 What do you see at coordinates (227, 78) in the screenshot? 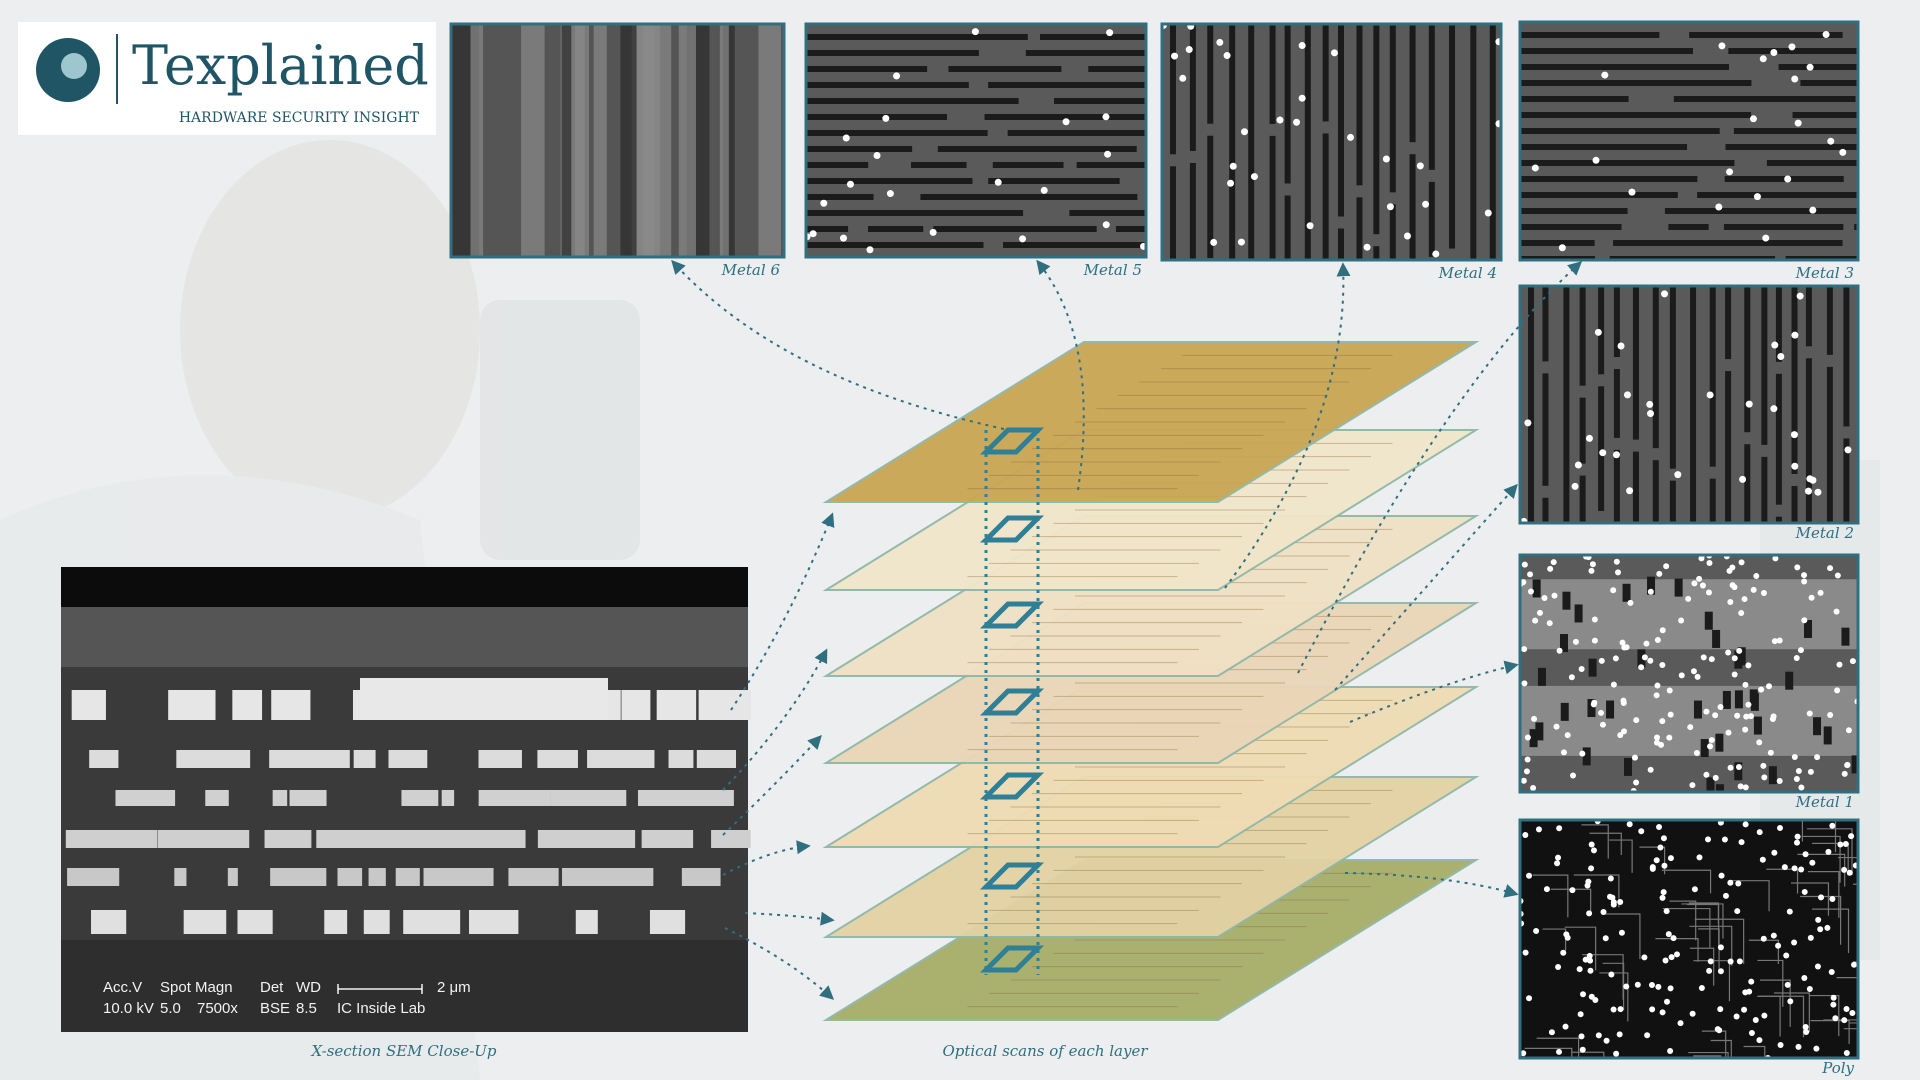
I see `logo: Texplained HARDWARE SECURITY INSIGHT` at bounding box center [227, 78].